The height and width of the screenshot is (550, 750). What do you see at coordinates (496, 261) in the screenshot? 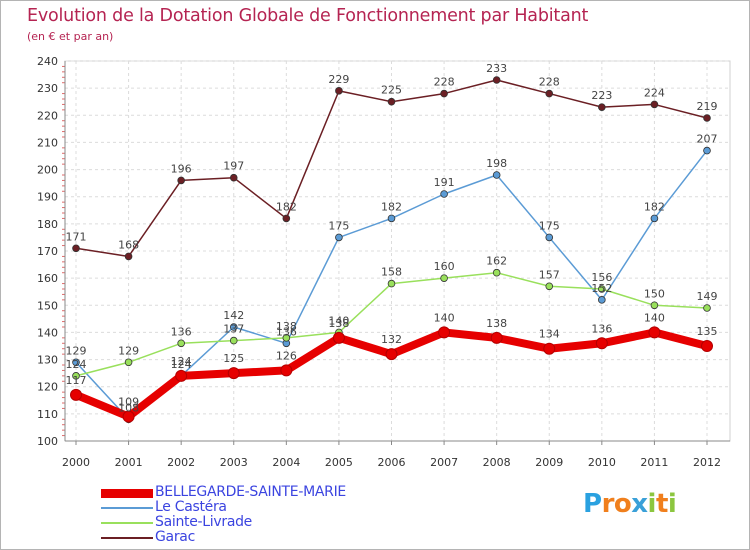
I see `data-label: 162` at bounding box center [496, 261].